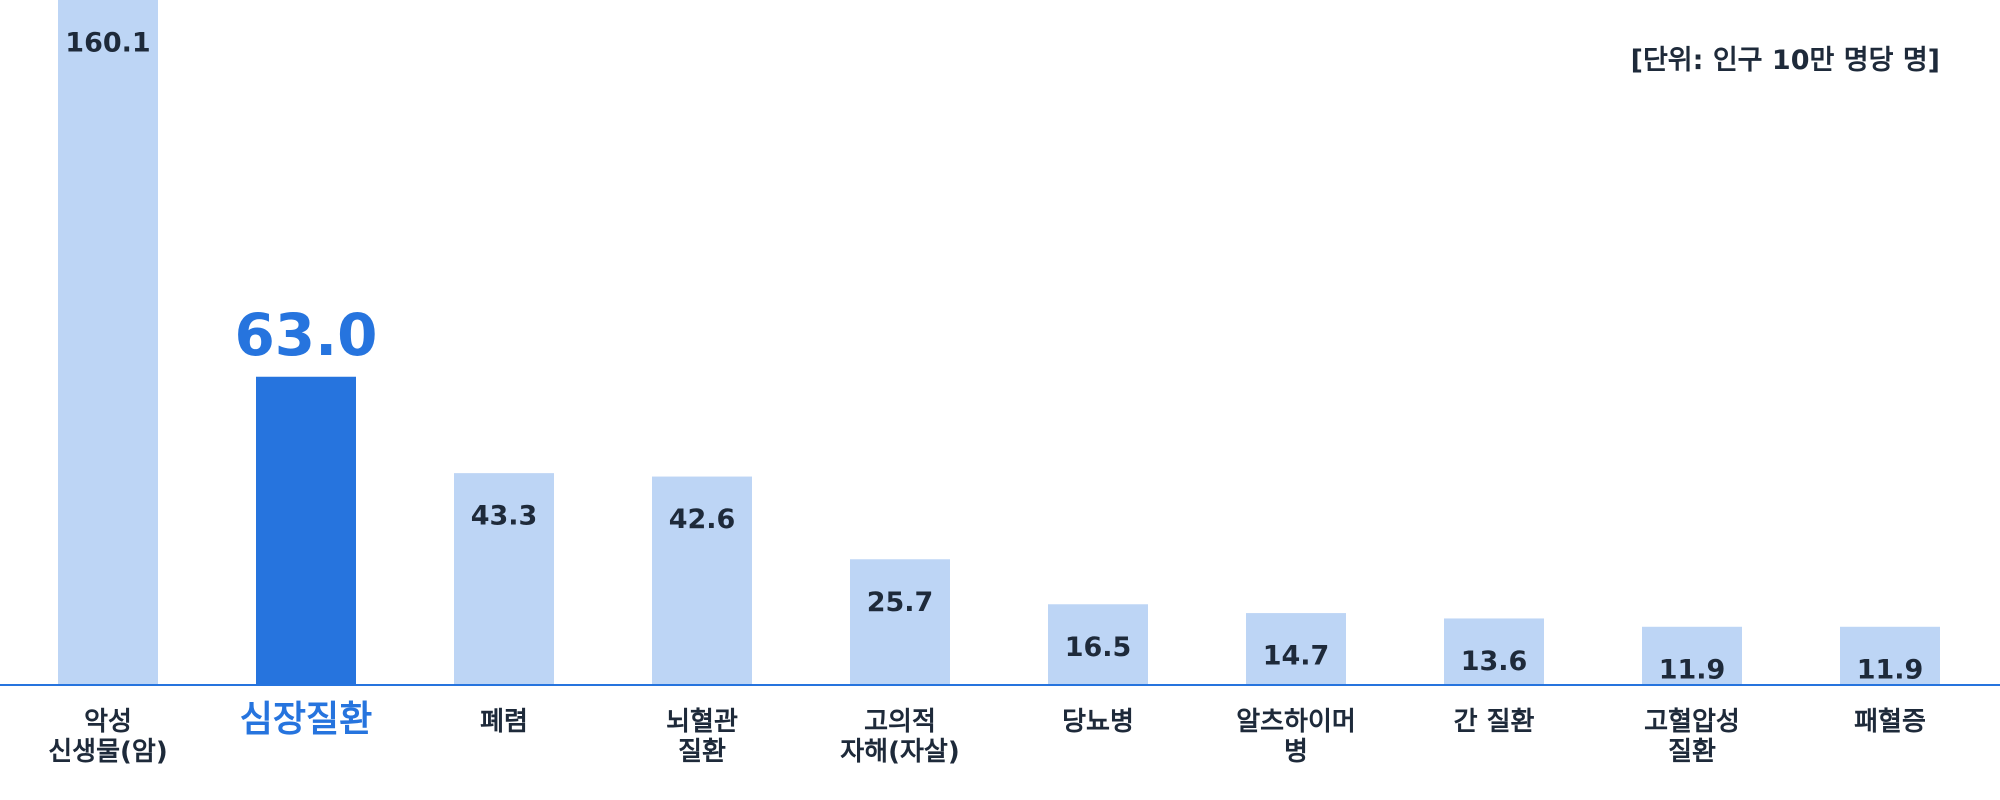 Image resolution: width=2000 pixels, height=800 pixels. I want to click on value-label: 14.7, so click(1296, 656).